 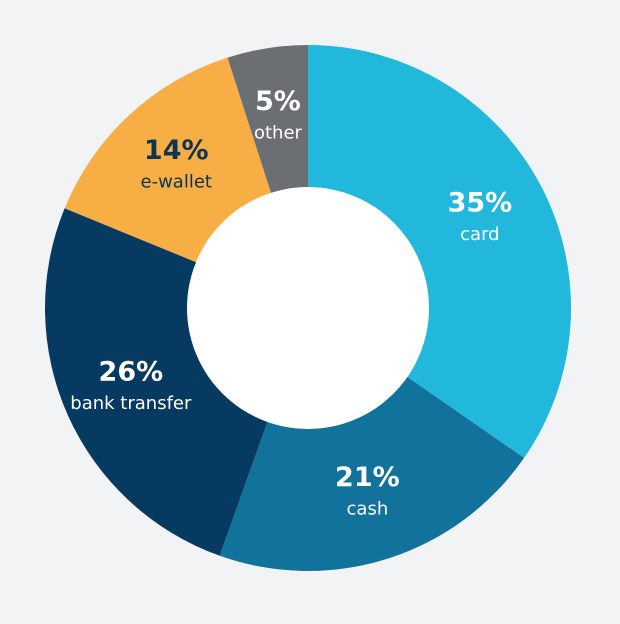 What do you see at coordinates (278, 101) in the screenshot?
I see `percent-label-other: 5%` at bounding box center [278, 101].